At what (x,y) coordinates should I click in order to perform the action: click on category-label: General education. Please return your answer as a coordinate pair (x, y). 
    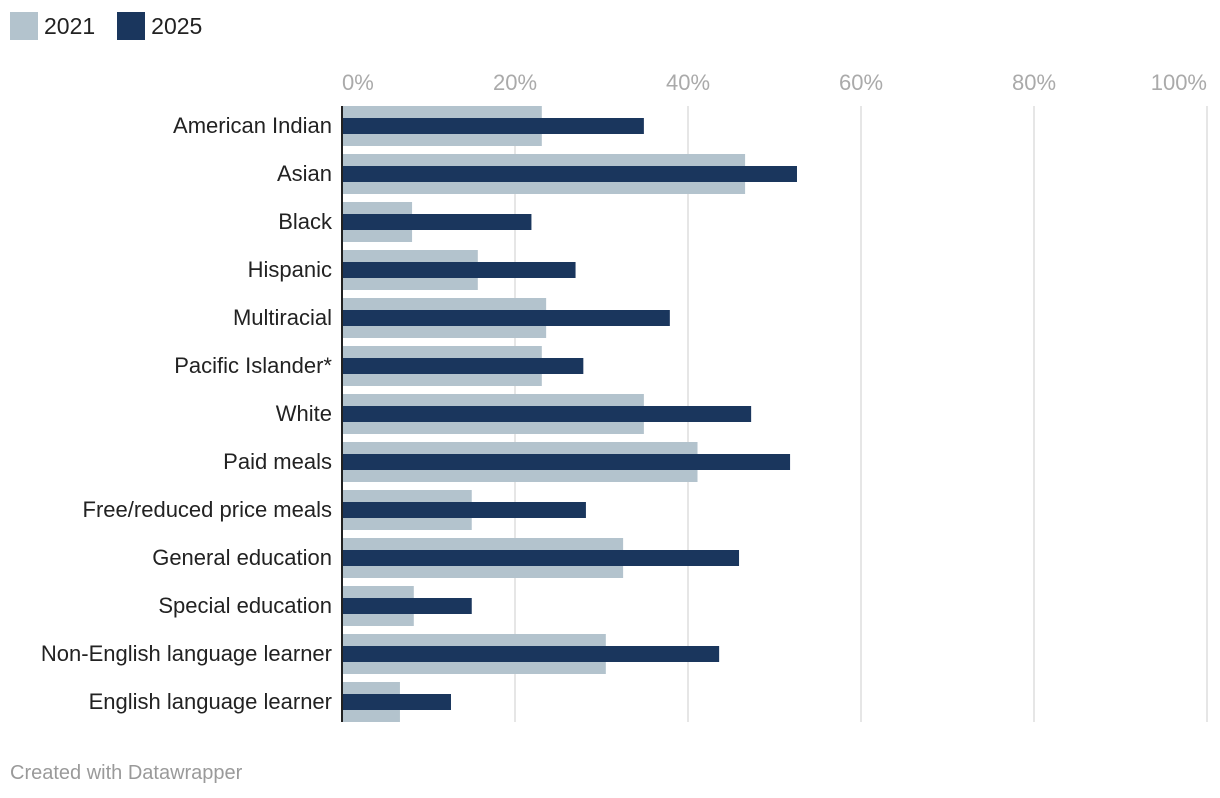
    Looking at the image, I should click on (242, 557).